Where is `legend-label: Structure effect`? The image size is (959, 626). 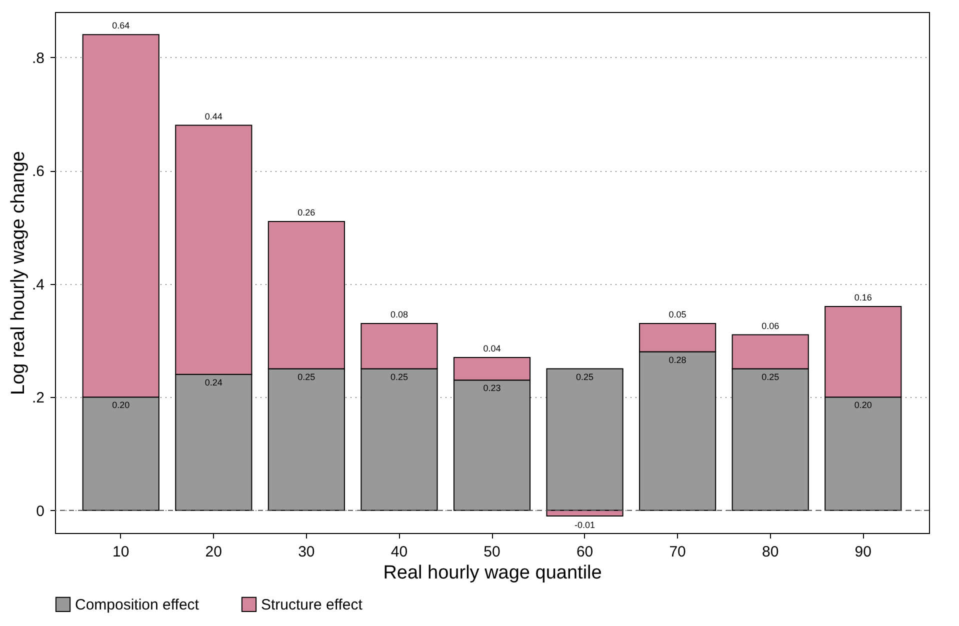
legend-label: Structure effect is located at coordinates (312, 605).